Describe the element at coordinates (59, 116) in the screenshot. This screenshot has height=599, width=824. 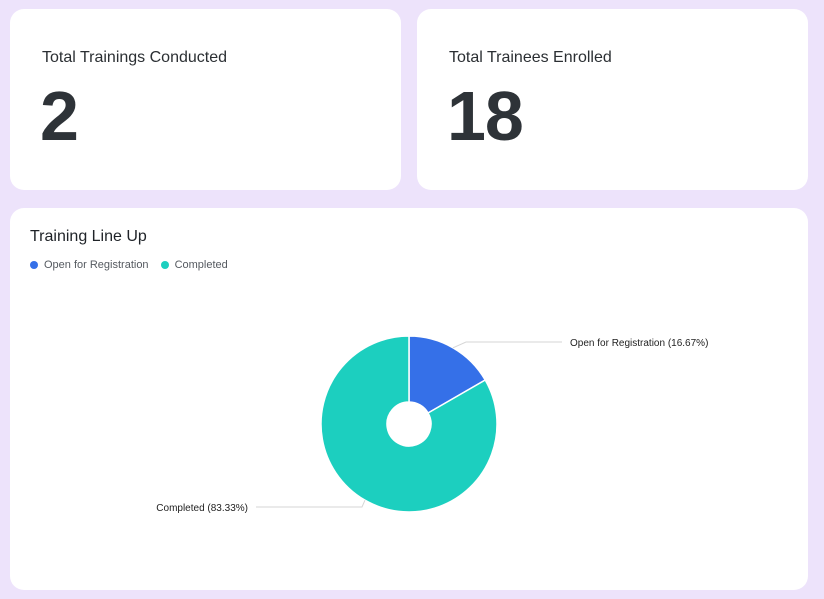
I see `stat-value-trainings: 2` at that location.